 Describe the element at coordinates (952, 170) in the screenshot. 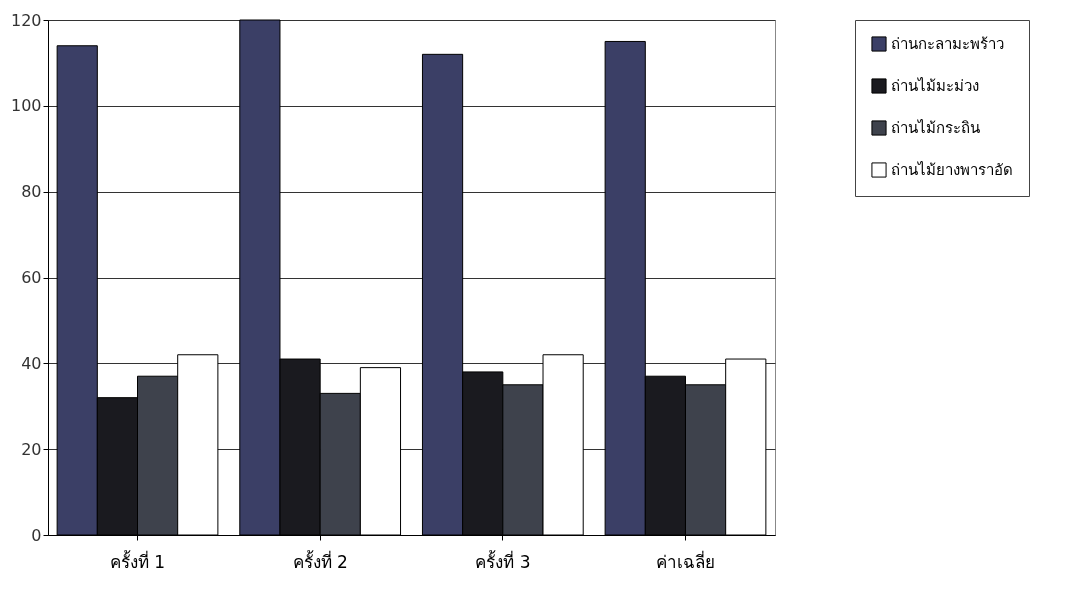

I see `legend-label: ถ่านไม้ยางพาราอัด` at that location.